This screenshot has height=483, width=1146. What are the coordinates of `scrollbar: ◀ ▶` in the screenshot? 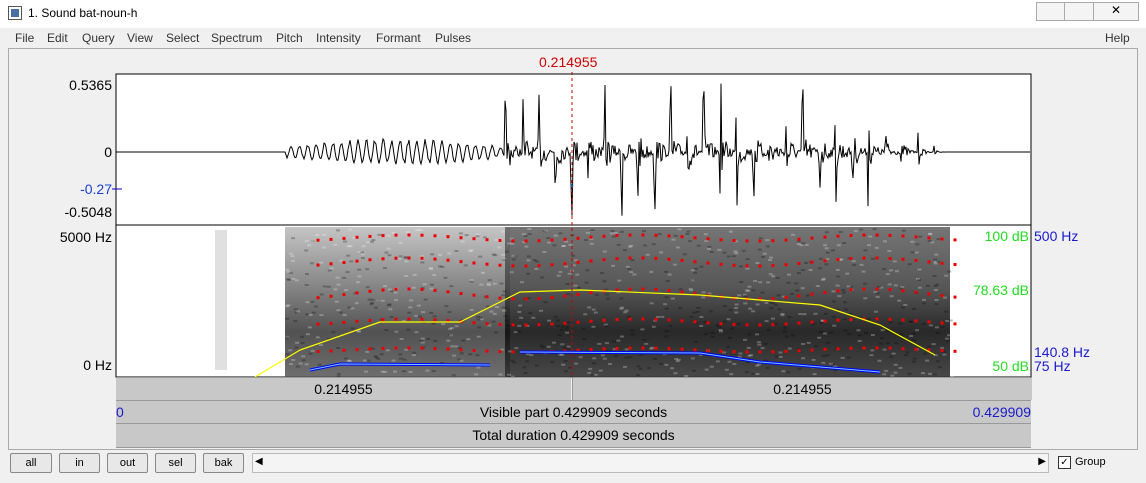 It's located at (650, 463).